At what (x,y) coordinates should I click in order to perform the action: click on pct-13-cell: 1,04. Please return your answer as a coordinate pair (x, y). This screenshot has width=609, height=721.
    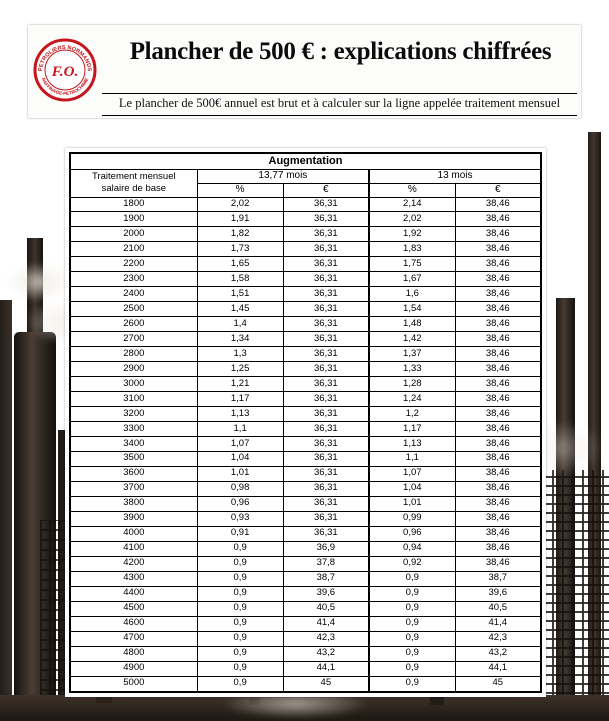
    Looking at the image, I should click on (412, 488).